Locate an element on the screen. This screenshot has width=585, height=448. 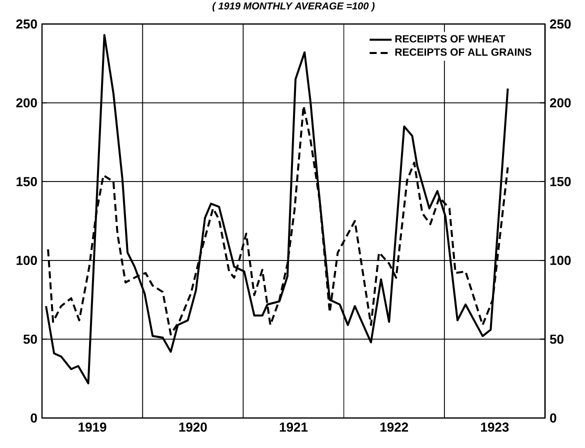
y-tick-label: 250 is located at coordinates (26, 24).